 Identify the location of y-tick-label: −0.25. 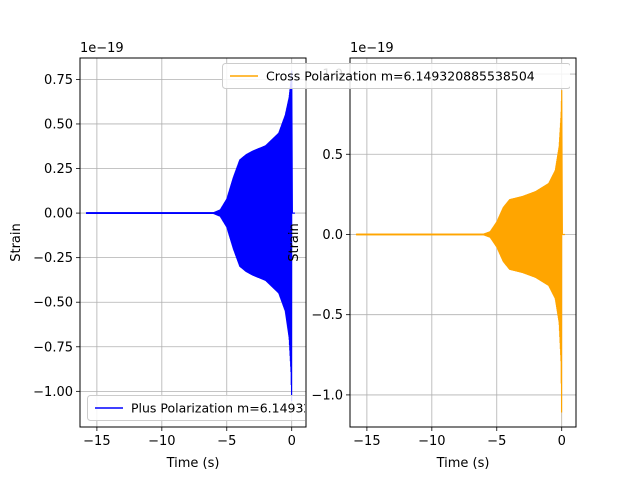
(53, 258).